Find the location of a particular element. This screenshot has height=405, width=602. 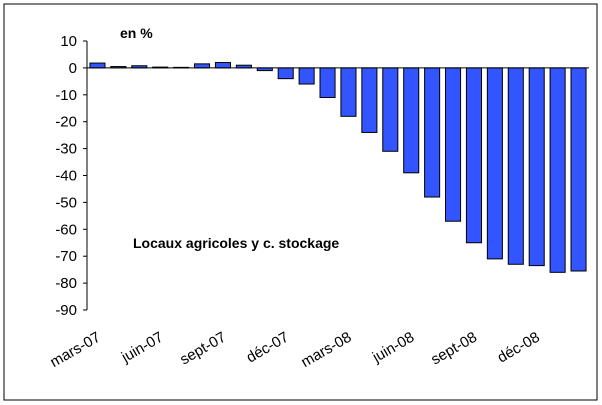

chart-title: en % is located at coordinates (136, 33).